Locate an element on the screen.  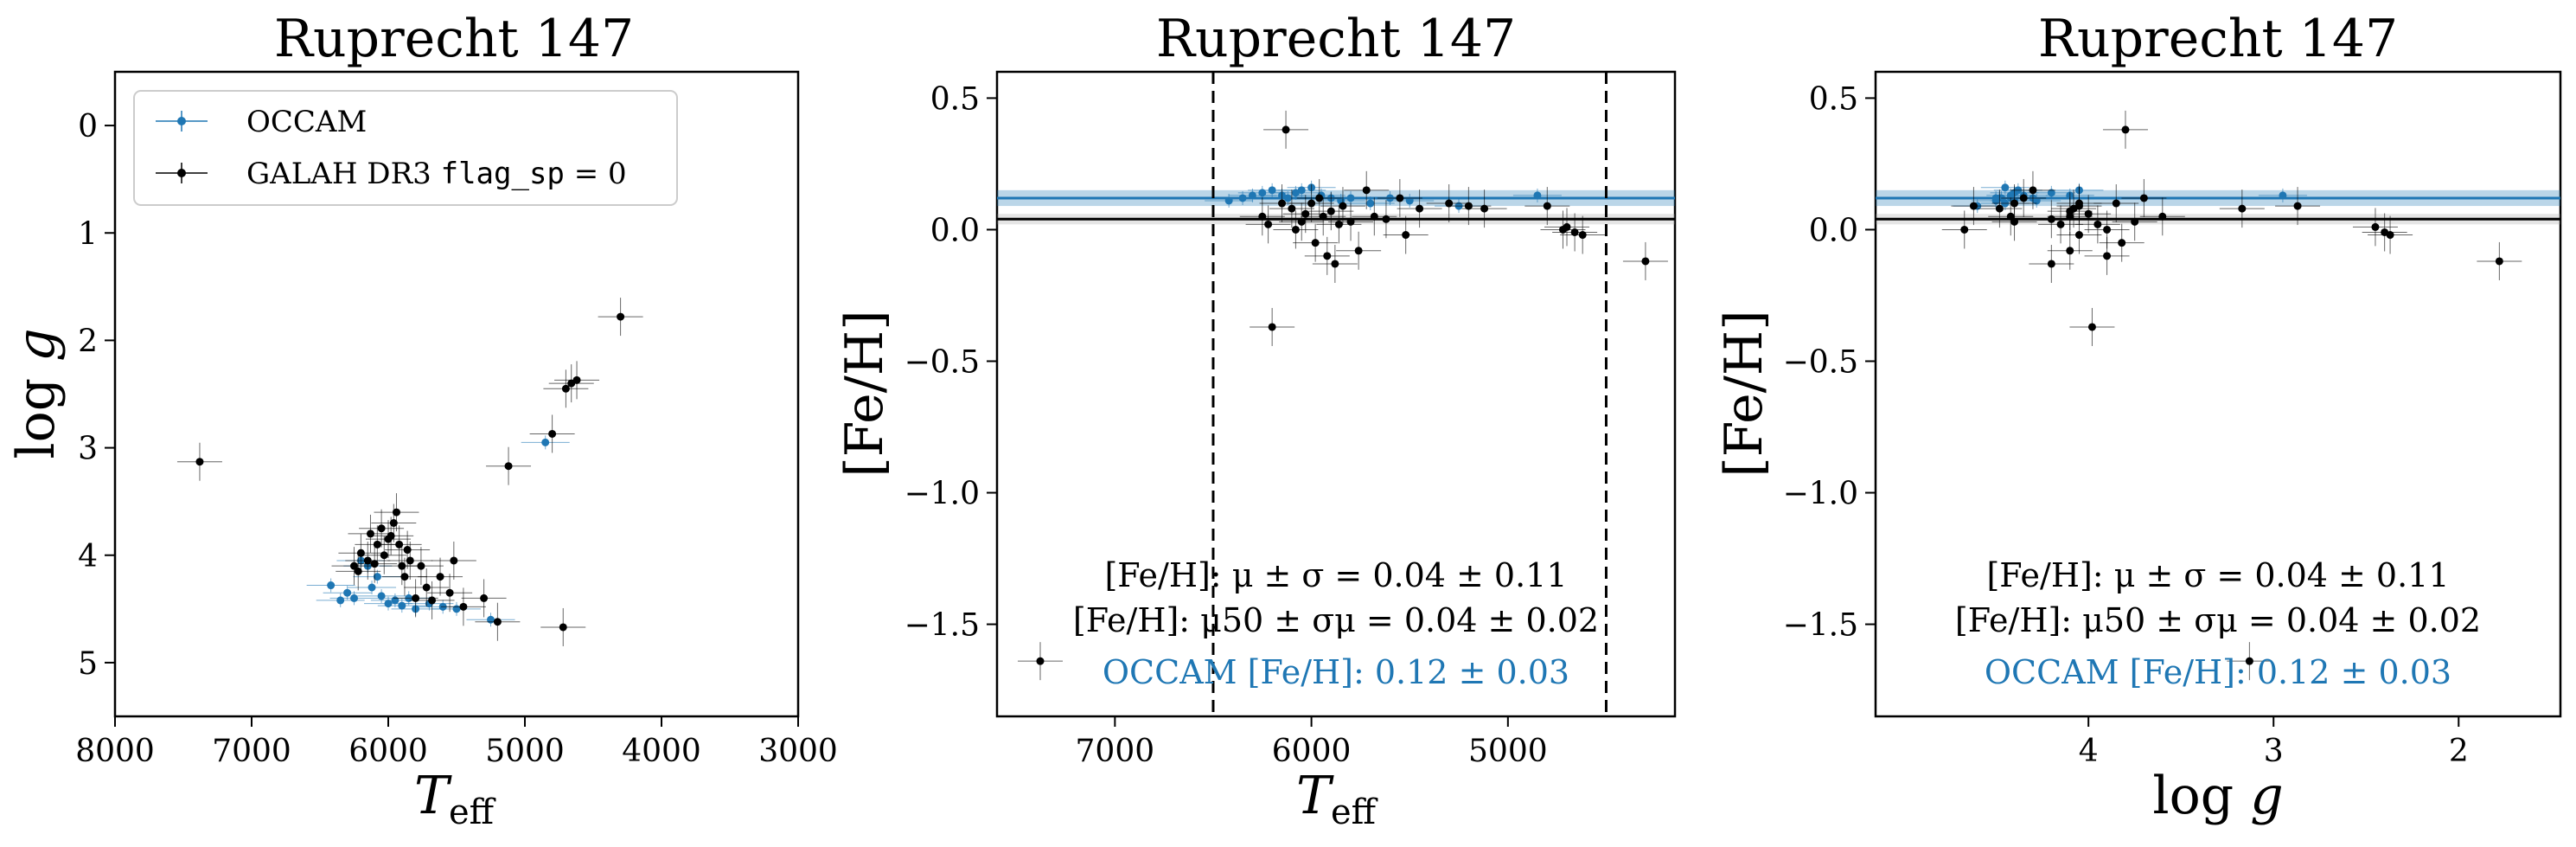
y-tick-label: −1.0 is located at coordinates (1821, 494).